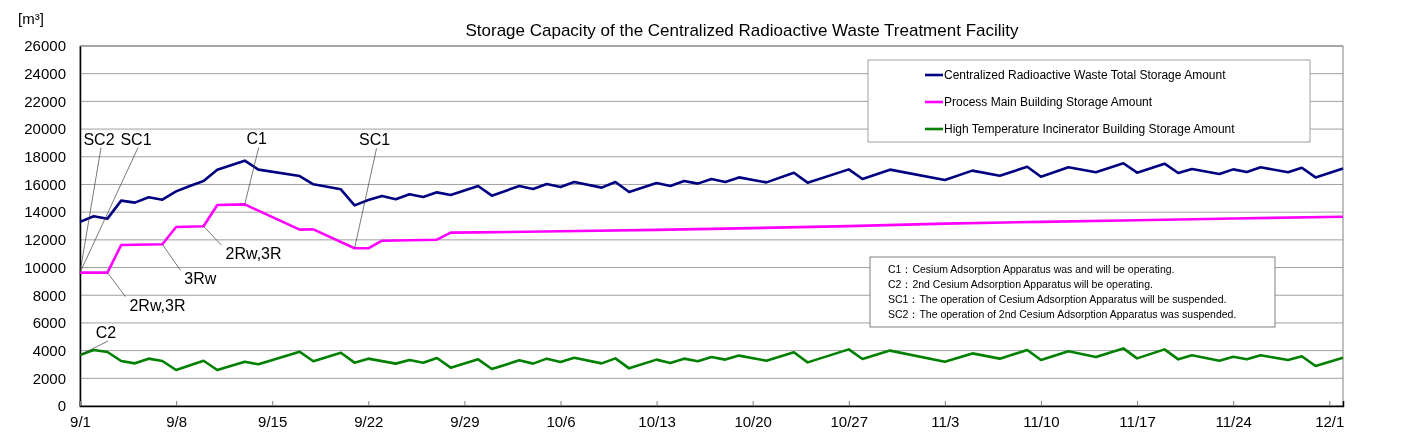 Image resolution: width=1408 pixels, height=434 pixels. I want to click on annotation: SC1：The operation of Cesium Adsorption Apparatus will be suspended., so click(1057, 299).